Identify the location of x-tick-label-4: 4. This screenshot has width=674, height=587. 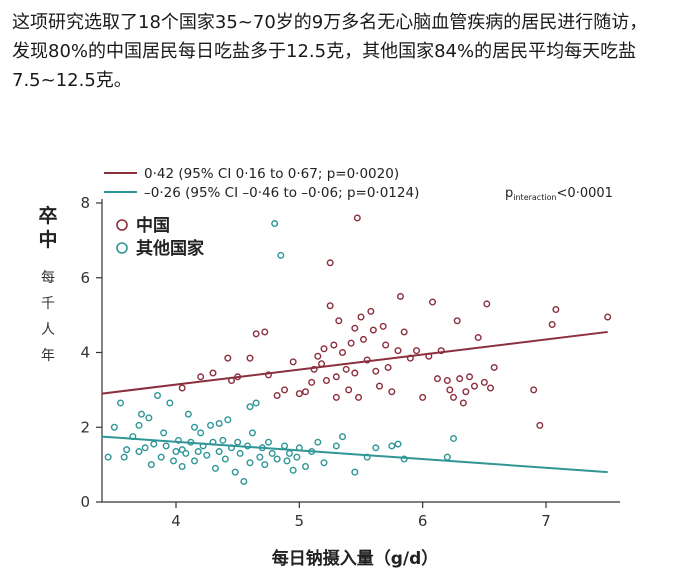
(176, 521).